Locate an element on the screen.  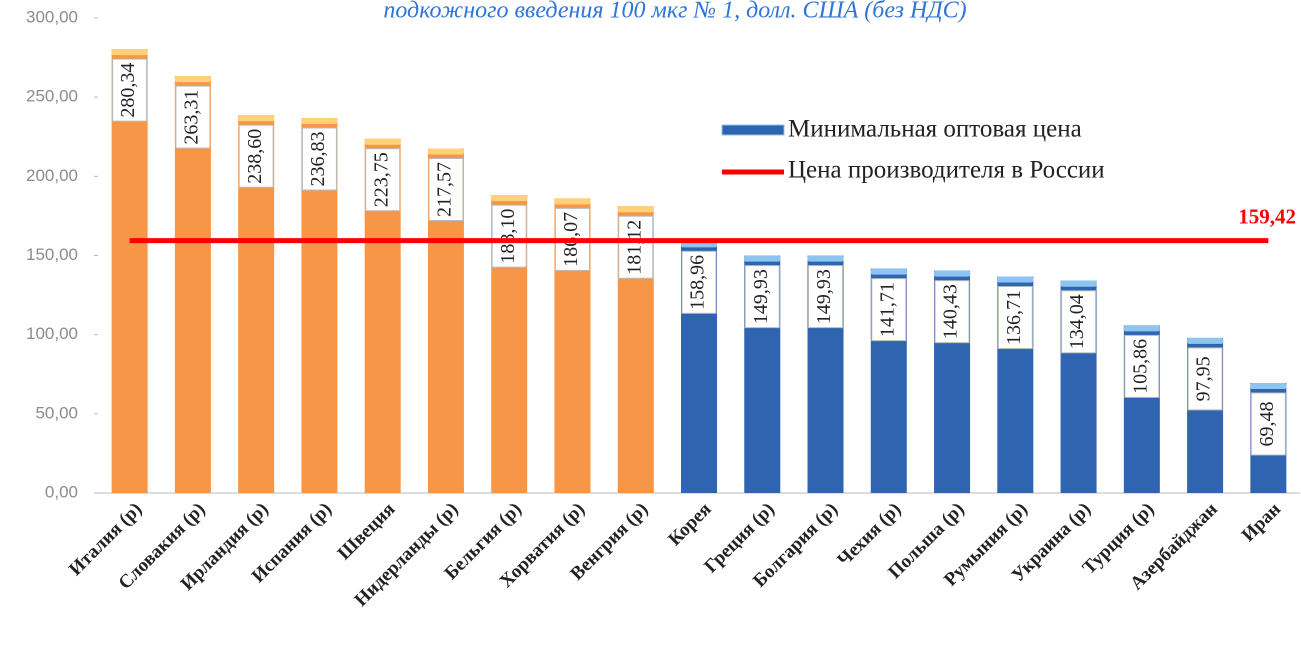
value-label: 134,04 is located at coordinates (1077, 321).